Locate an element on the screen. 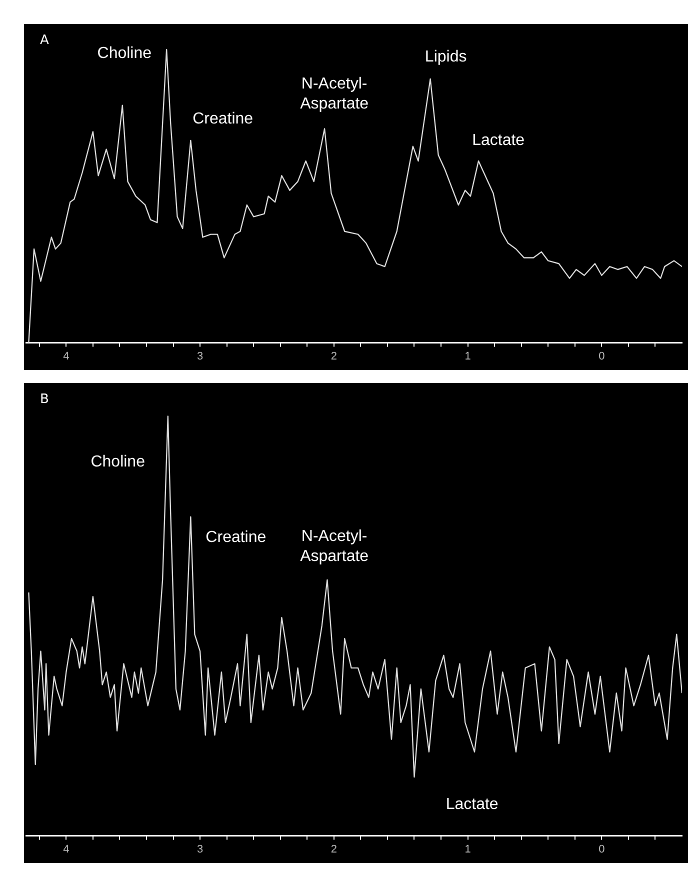 This screenshot has height=893, width=691. annotation: Lipids is located at coordinates (445, 57).